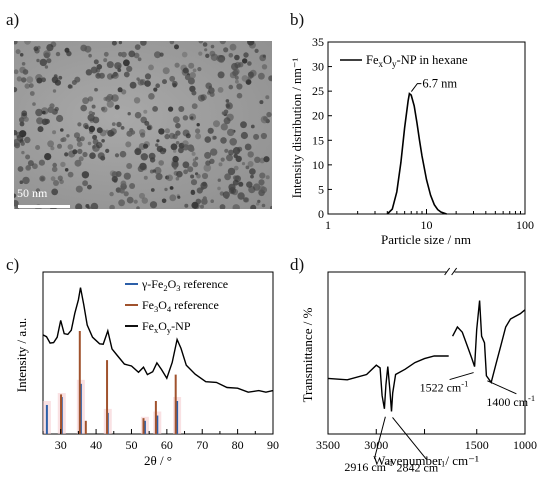 The height and width of the screenshot is (478, 550). What do you see at coordinates (379, 437) in the screenshot?
I see `chart-d-annotation-leader` at bounding box center [379, 437].